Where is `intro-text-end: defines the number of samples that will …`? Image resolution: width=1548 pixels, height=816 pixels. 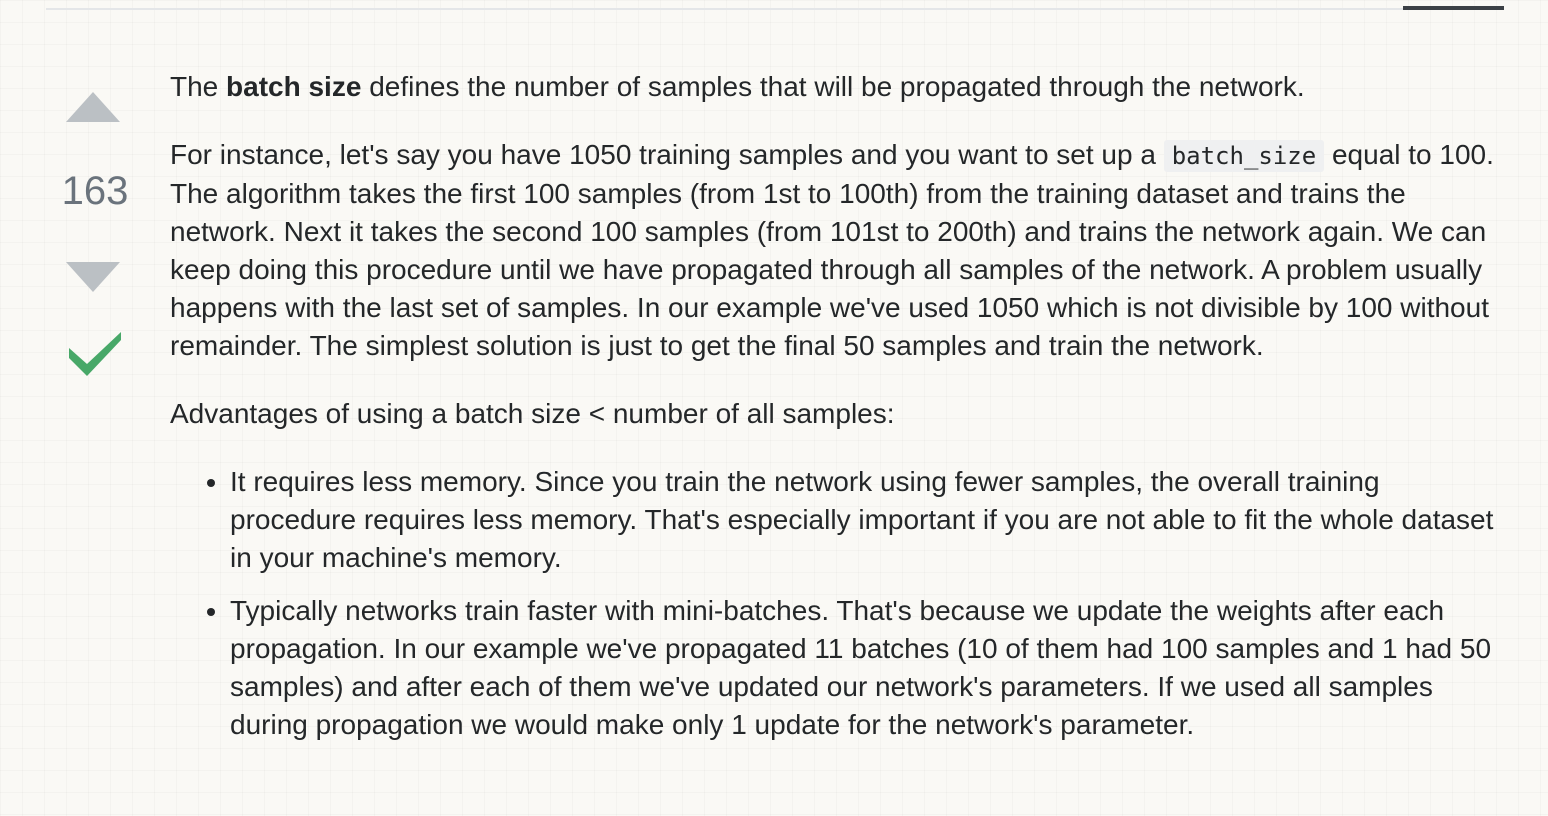 intro-text-end: defines the number of samples that will … is located at coordinates (833, 86).